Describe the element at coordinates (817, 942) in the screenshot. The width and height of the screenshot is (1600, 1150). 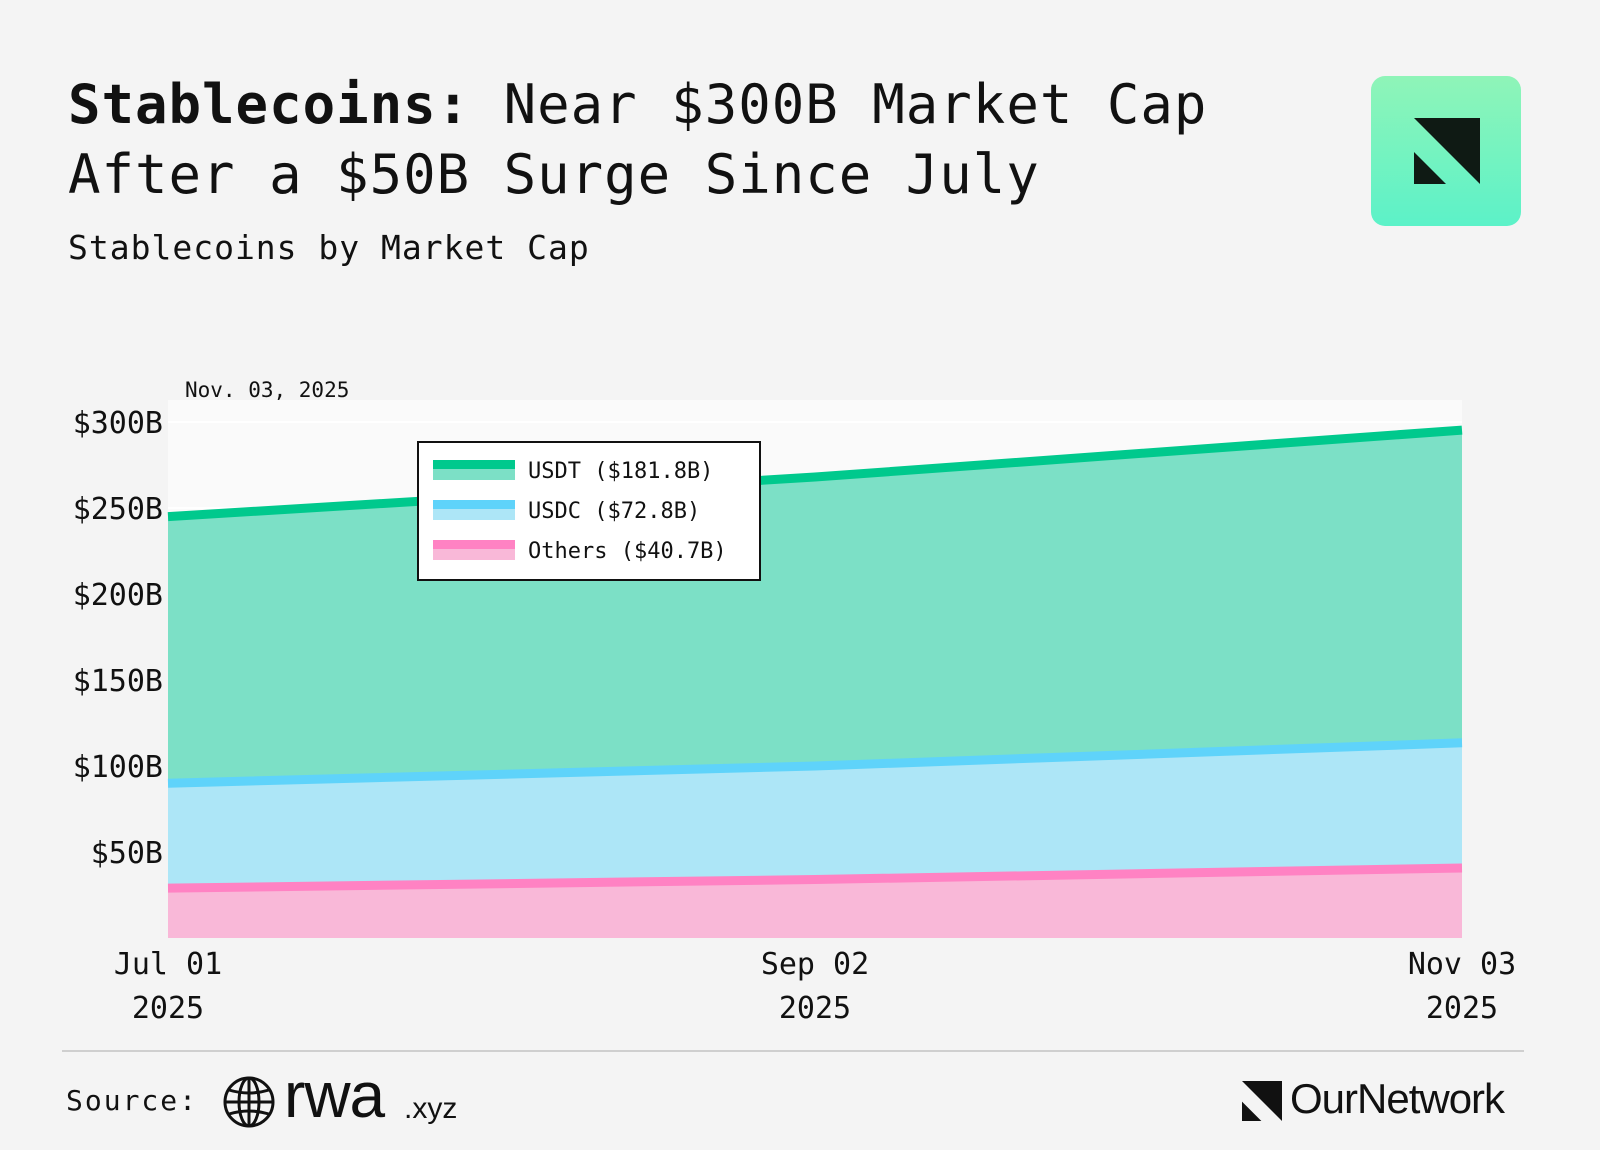
I see `plot-bottom-mask` at that location.